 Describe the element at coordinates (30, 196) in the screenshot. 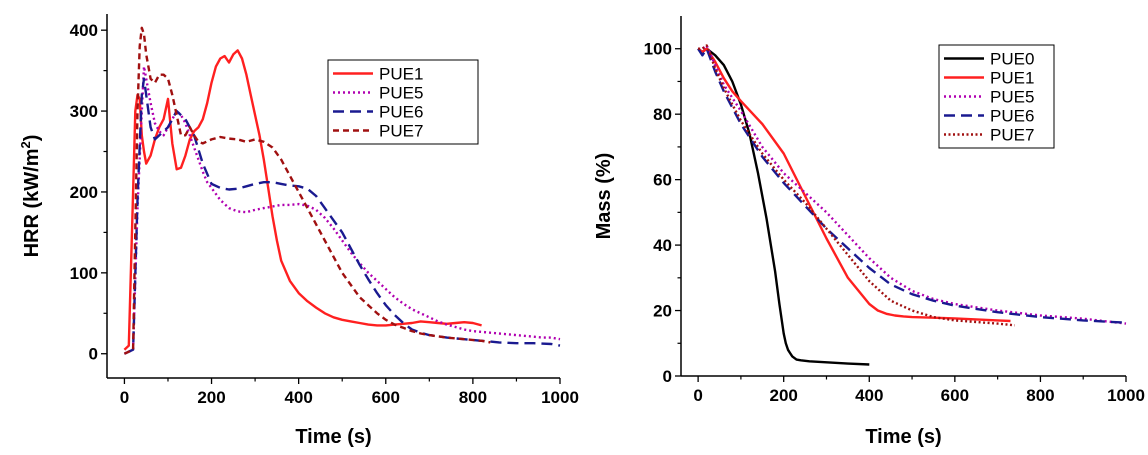

I see `y-axis-title: HRR (kW/m2)` at that location.